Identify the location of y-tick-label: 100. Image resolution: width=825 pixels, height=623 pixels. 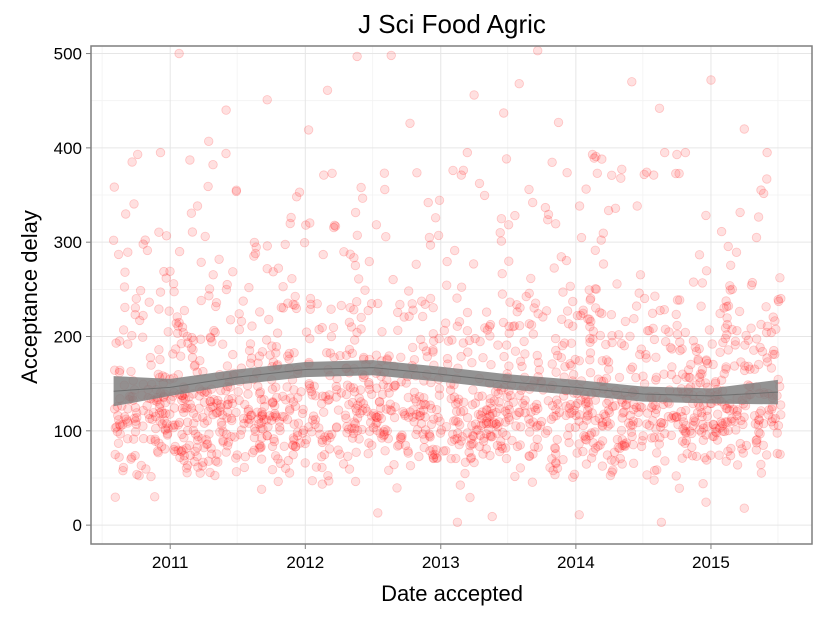
(68, 431).